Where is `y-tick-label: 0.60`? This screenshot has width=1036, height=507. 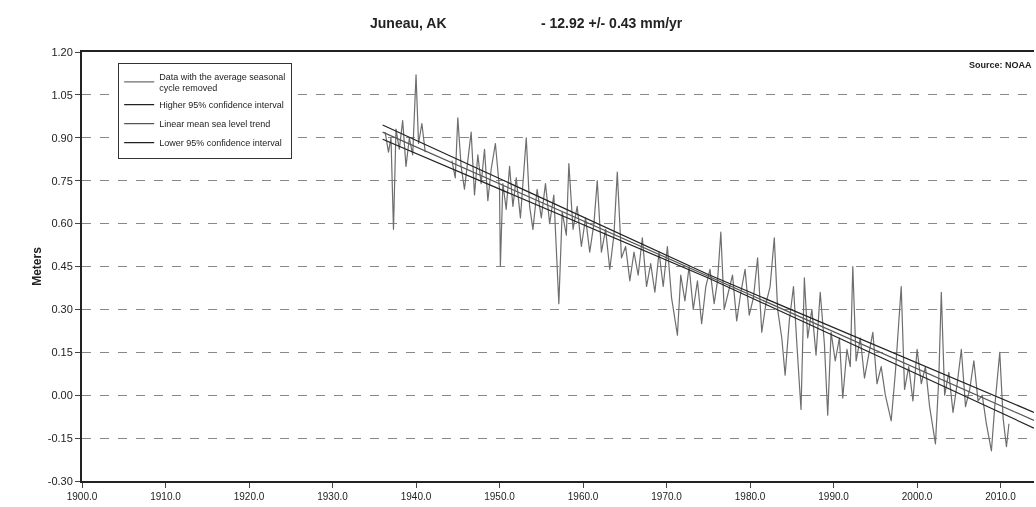
y-tick-label: 0.60 is located at coordinates (62, 223).